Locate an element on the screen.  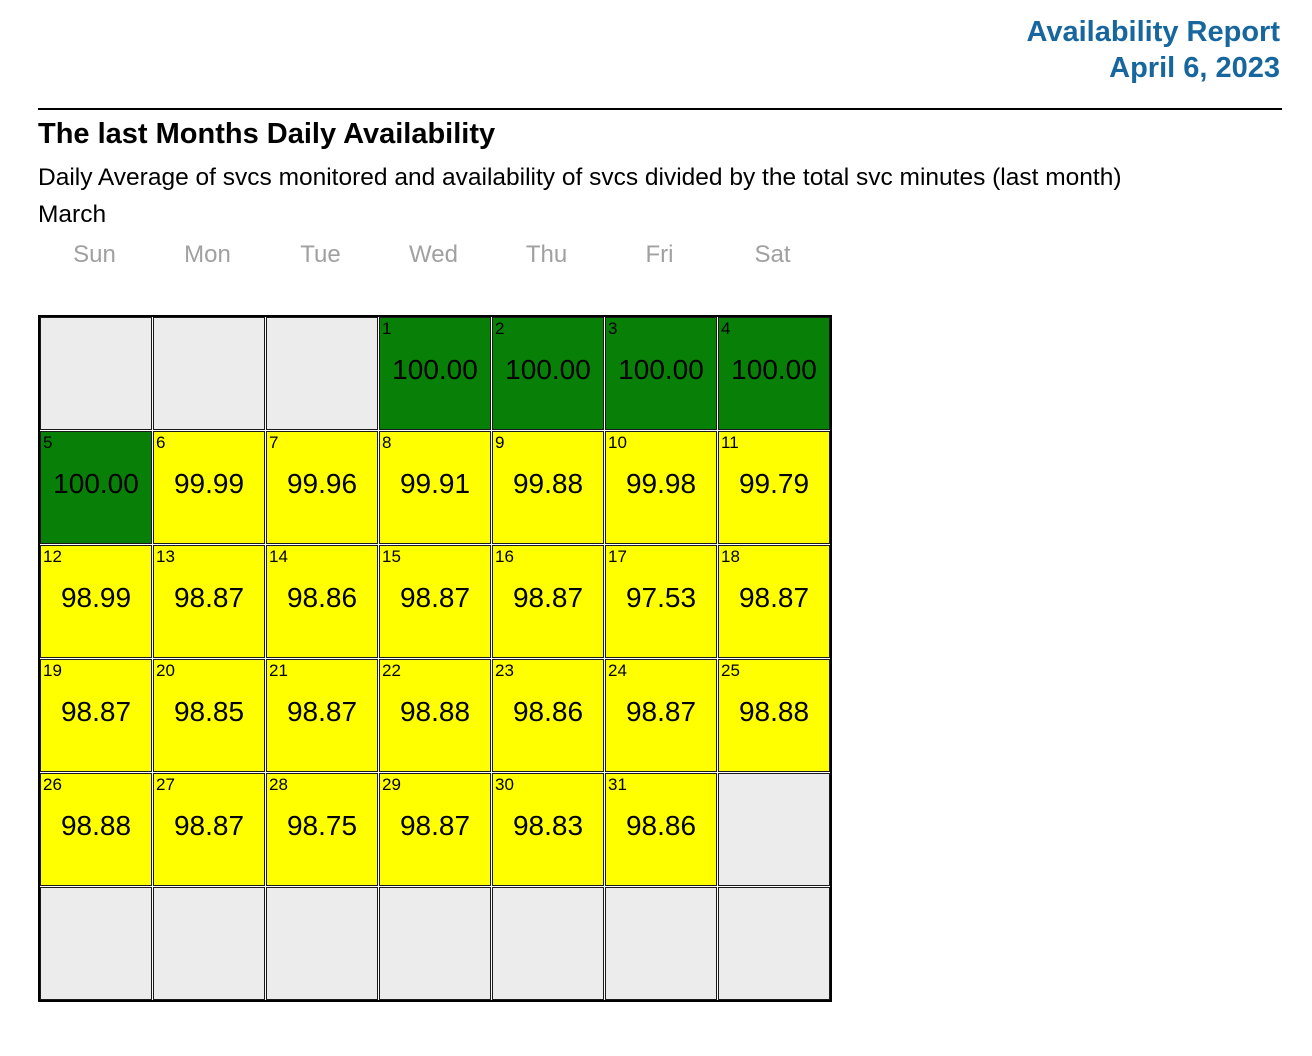
calendar-day-20: 20 98.85 is located at coordinates (209, 715).